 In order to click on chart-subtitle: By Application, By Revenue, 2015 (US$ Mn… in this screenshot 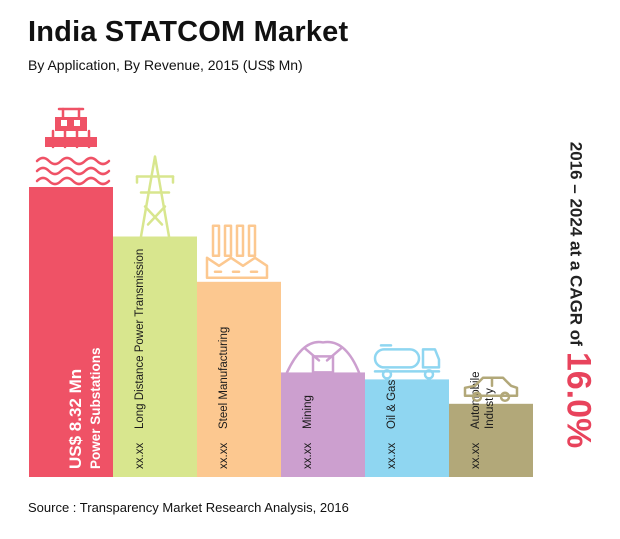, I will do `click(165, 65)`.